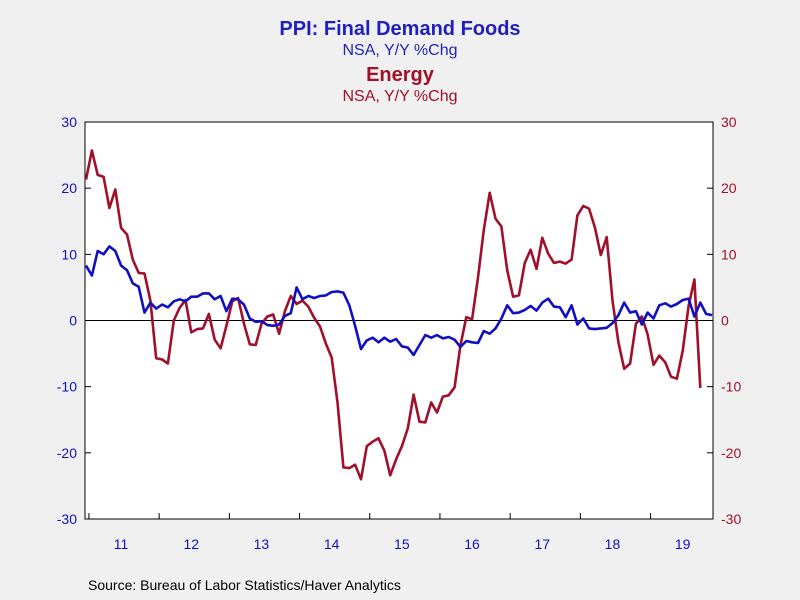 This screenshot has height=600, width=800. What do you see at coordinates (683, 544) in the screenshot?
I see `x-tick-label: 19` at bounding box center [683, 544].